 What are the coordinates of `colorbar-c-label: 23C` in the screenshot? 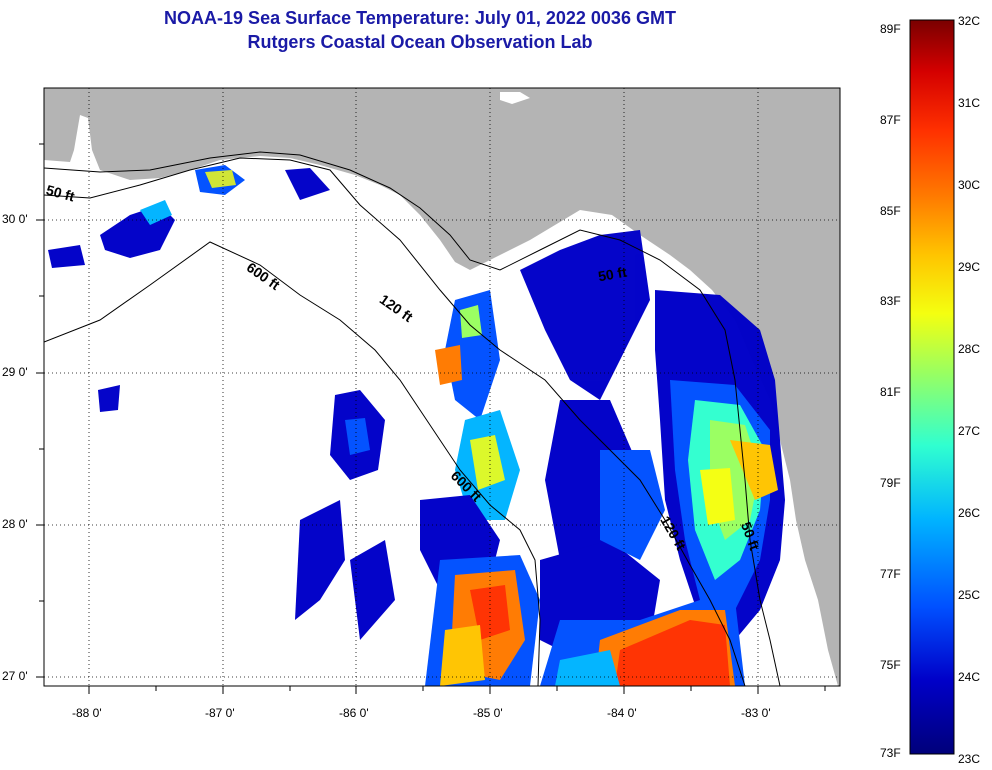 It's located at (969, 759).